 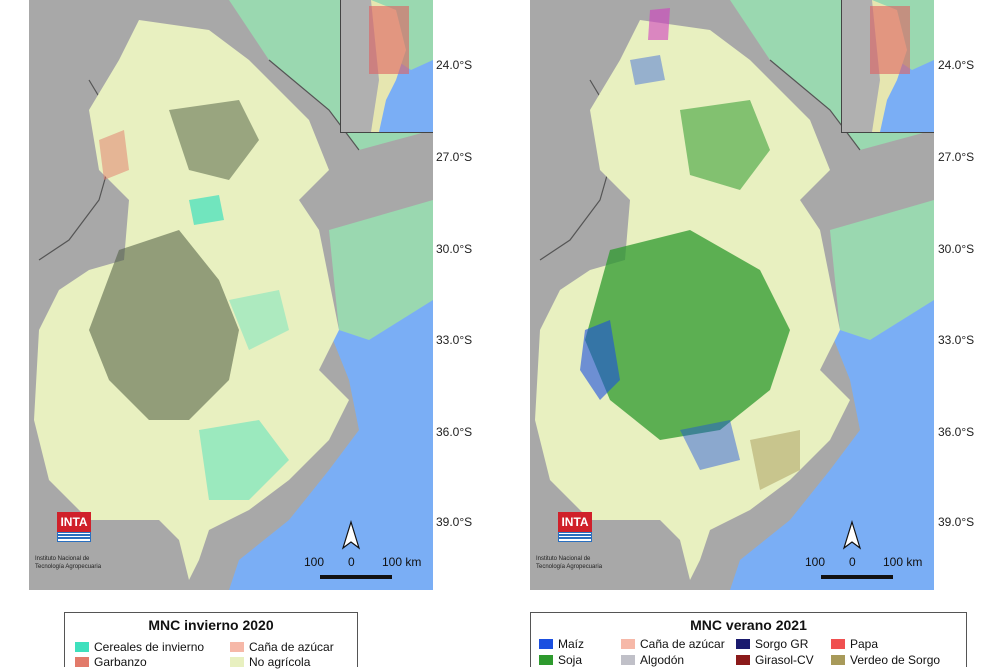 What do you see at coordinates (854, 644) in the screenshot?
I see `legend-item: Papa` at bounding box center [854, 644].